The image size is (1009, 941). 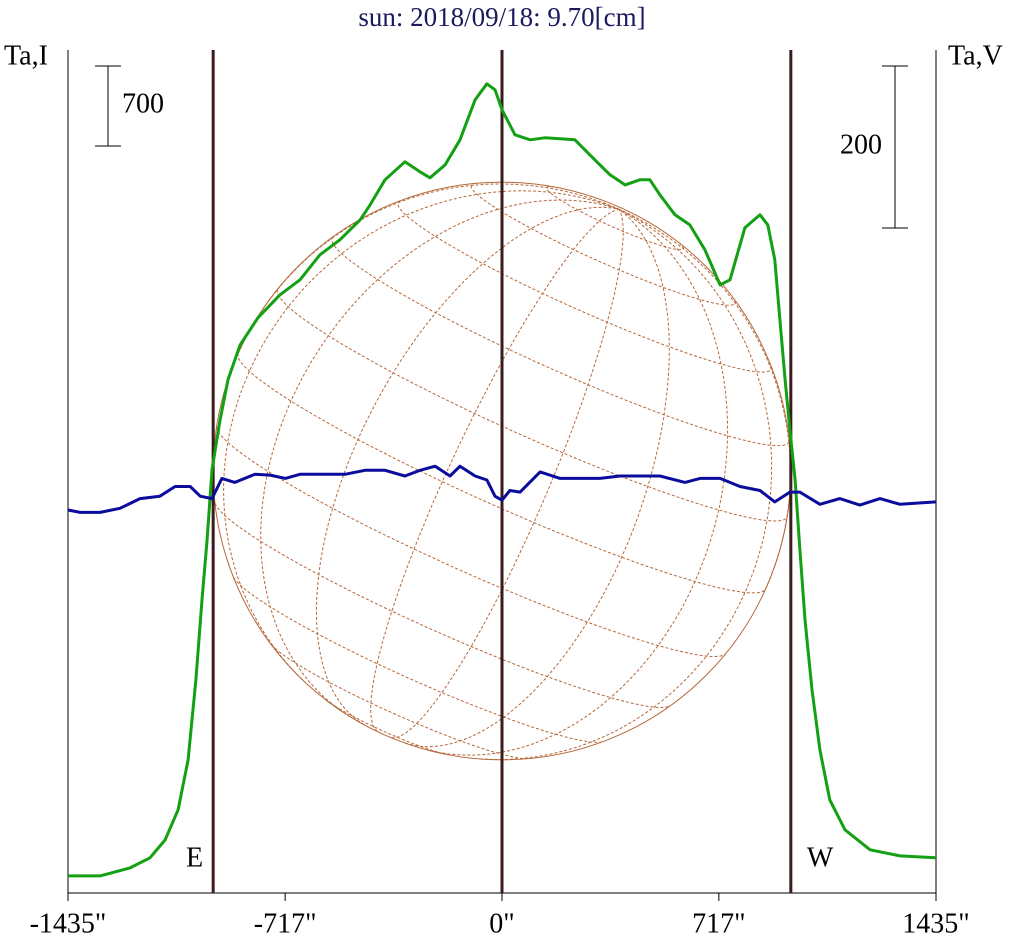 What do you see at coordinates (194, 857) in the screenshot?
I see `limb-label: E` at bounding box center [194, 857].